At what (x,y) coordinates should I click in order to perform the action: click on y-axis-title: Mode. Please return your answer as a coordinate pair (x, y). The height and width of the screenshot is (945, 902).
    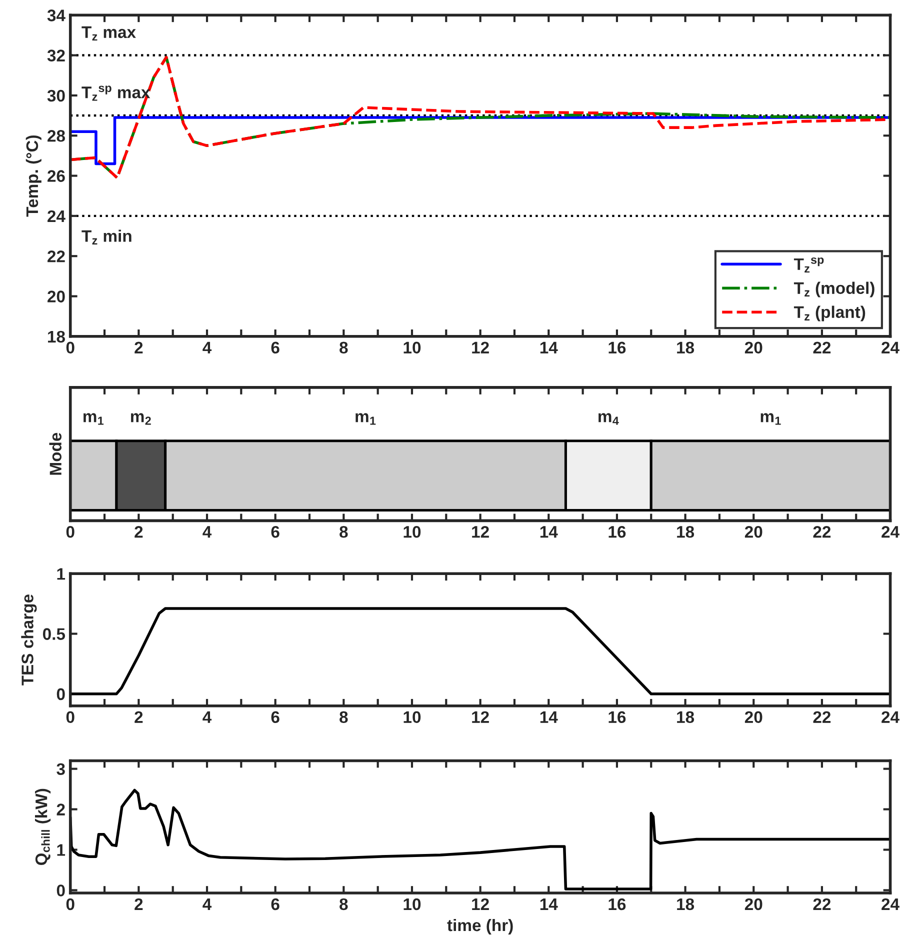
    Looking at the image, I should click on (55, 453).